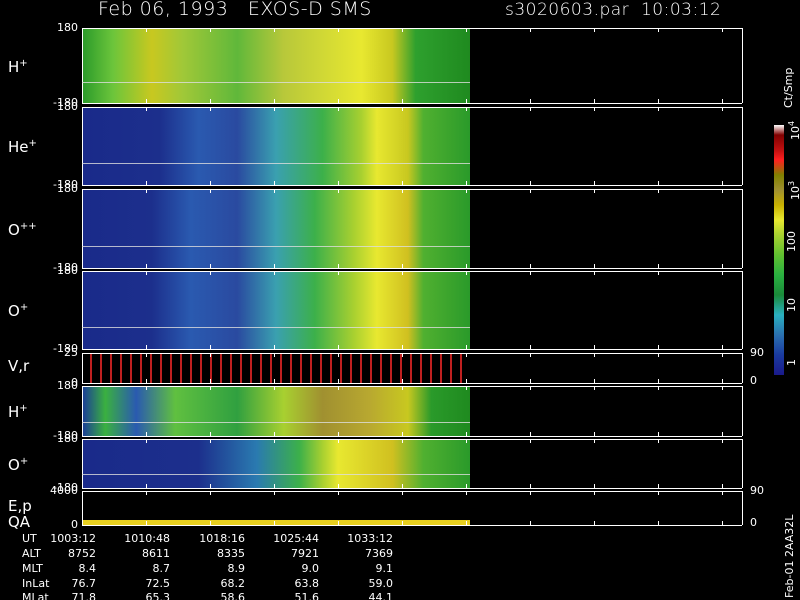 This screenshot has width=800, height=600. What do you see at coordinates (233, 583) in the screenshot?
I see `footer-value: 68.2` at bounding box center [233, 583].